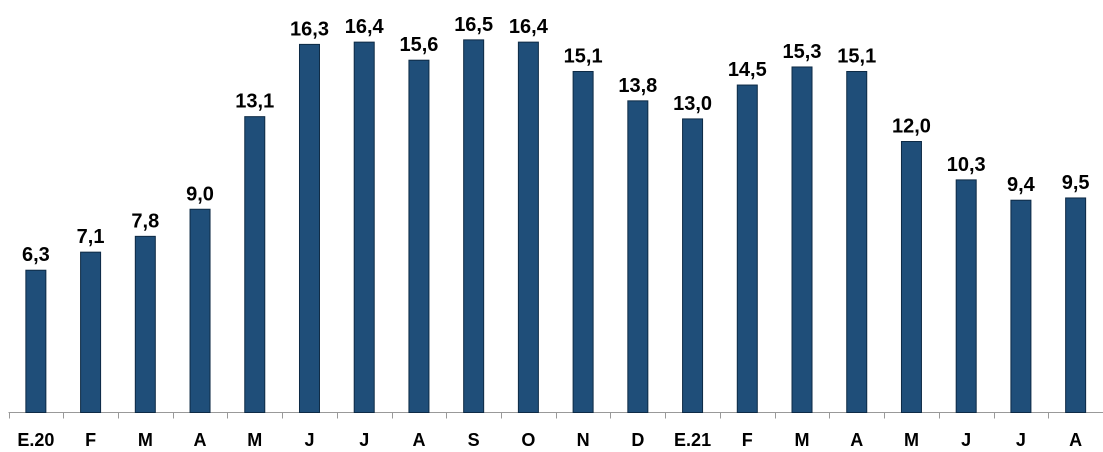  Describe the element at coordinates (637, 440) in the screenshot. I see `x-tick-label: D` at that location.